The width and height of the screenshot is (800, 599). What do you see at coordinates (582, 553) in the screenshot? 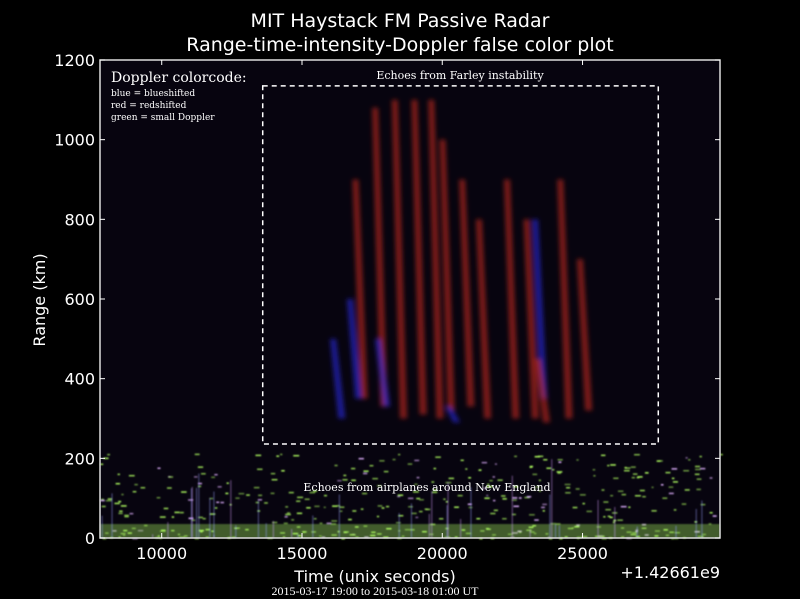
I see `x-tick-label: 25000` at bounding box center [582, 553].